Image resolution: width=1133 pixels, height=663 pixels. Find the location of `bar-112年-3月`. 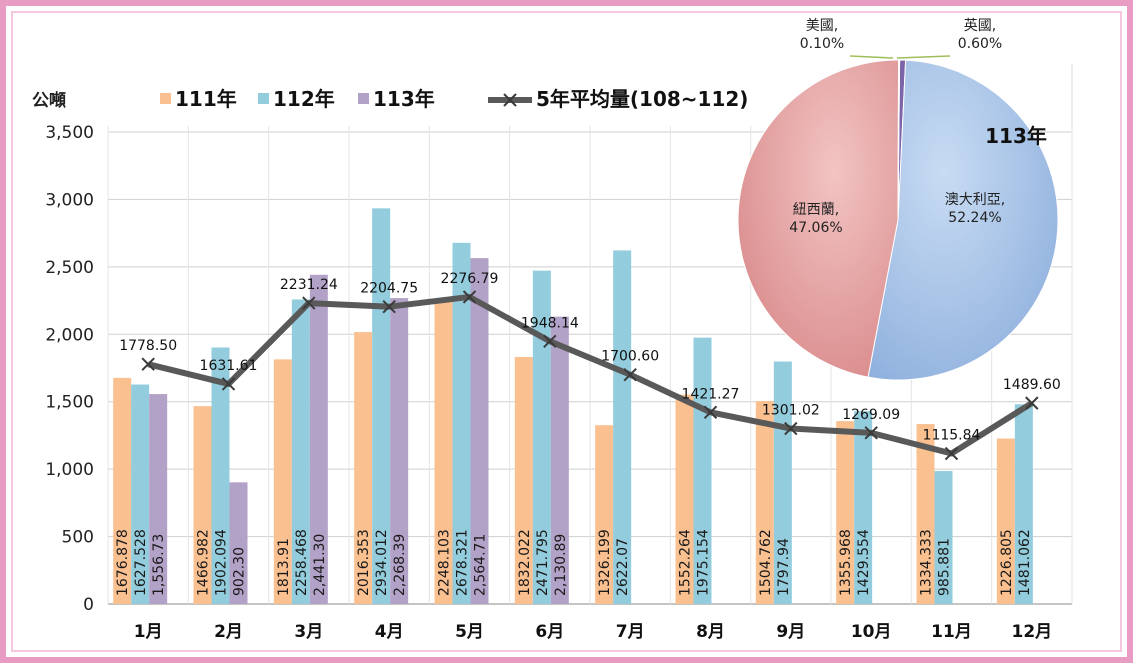

bar-112年-3月 is located at coordinates (300, 451).